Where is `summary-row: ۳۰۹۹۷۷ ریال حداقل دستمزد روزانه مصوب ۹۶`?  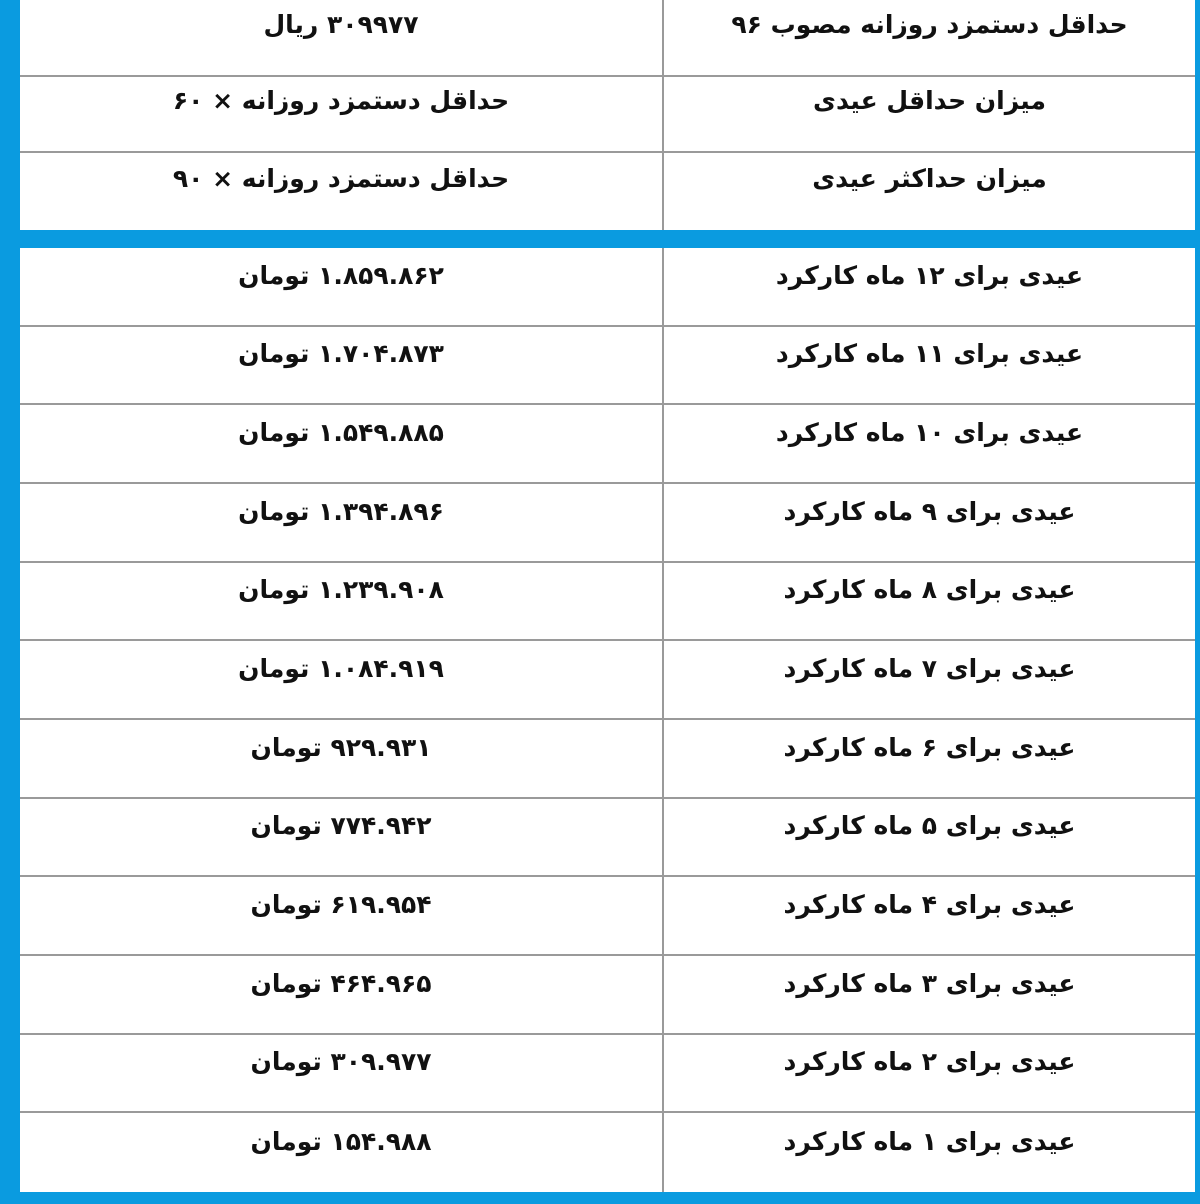
summary-row: ۳۰۹۹۷۷ ریال حداقل دستمزد روزانه مصوب ۹۶ is located at coordinates (607, 38).